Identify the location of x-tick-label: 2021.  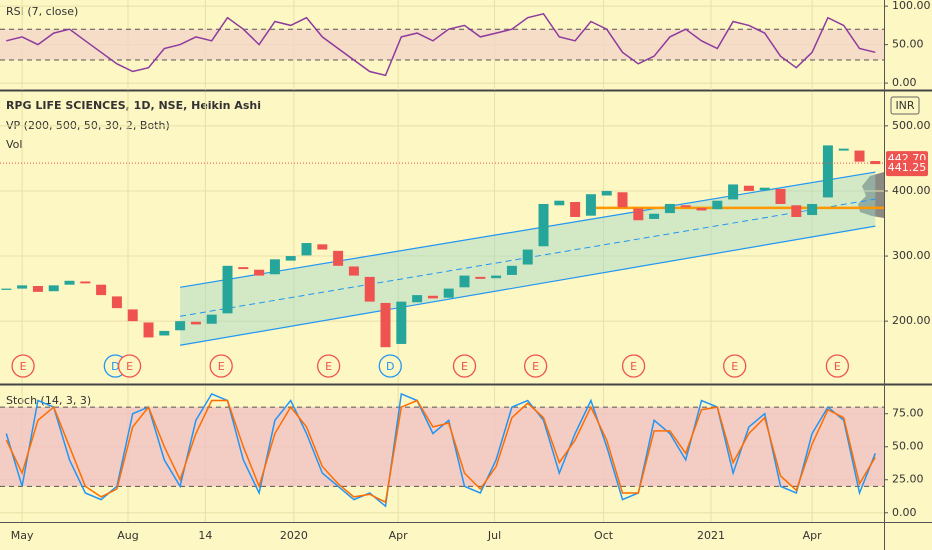
(711, 535).